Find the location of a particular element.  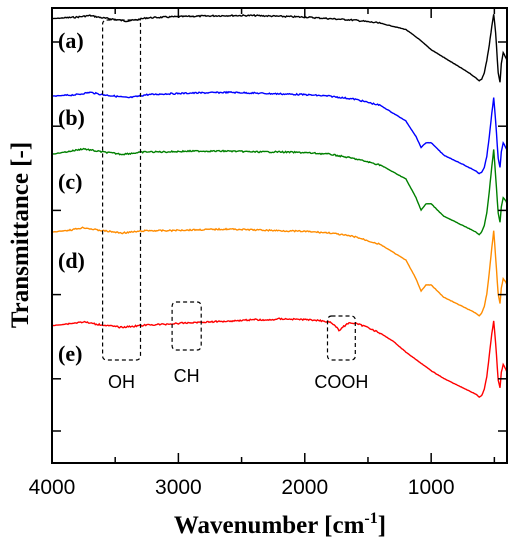

annotation-labels: OH CH COOH is located at coordinates (238, 379).